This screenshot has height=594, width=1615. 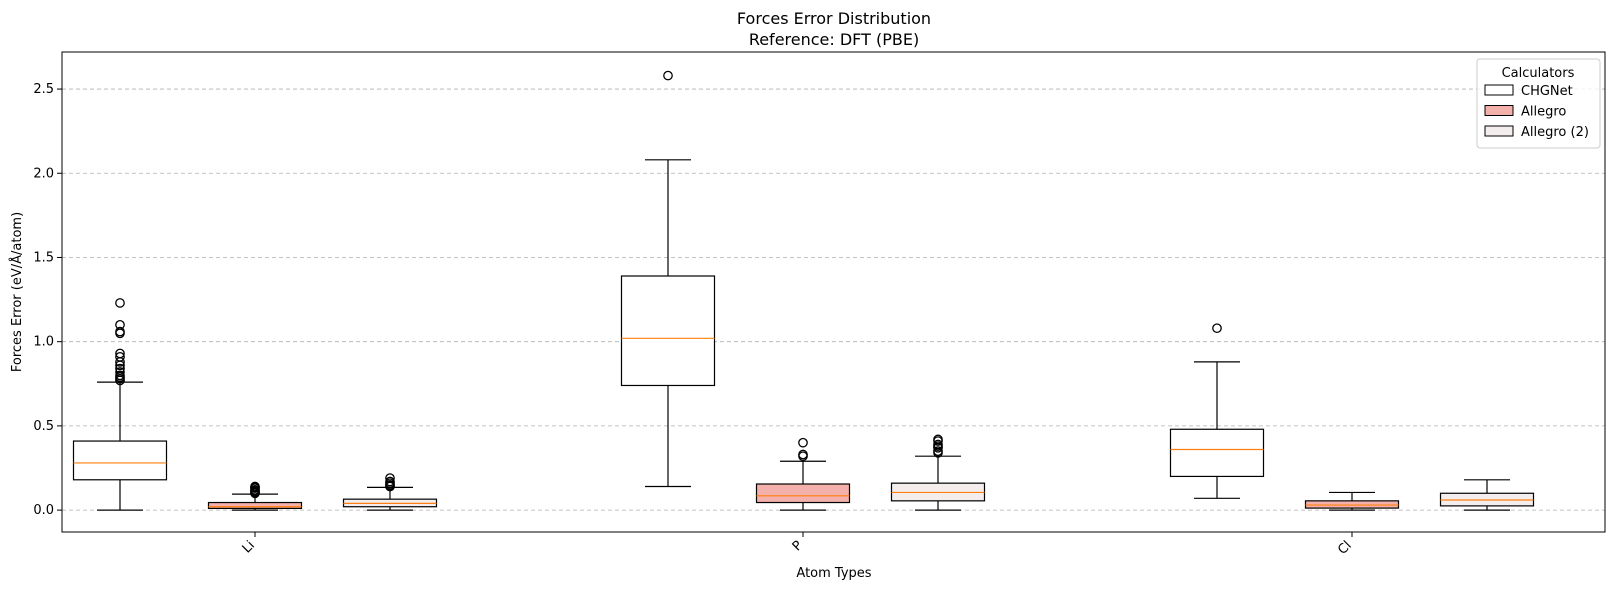 I want to click on legend-label: CHGNet, so click(x=1547, y=91).